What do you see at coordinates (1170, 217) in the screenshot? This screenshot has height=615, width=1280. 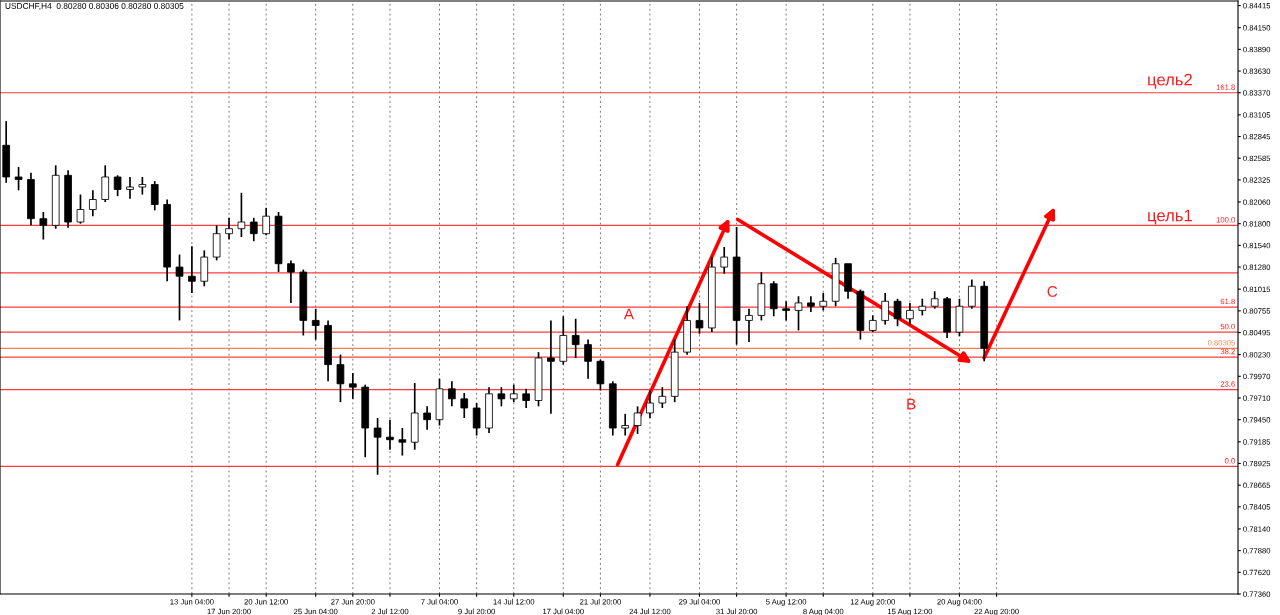 I see `annotation: цель1` at bounding box center [1170, 217].